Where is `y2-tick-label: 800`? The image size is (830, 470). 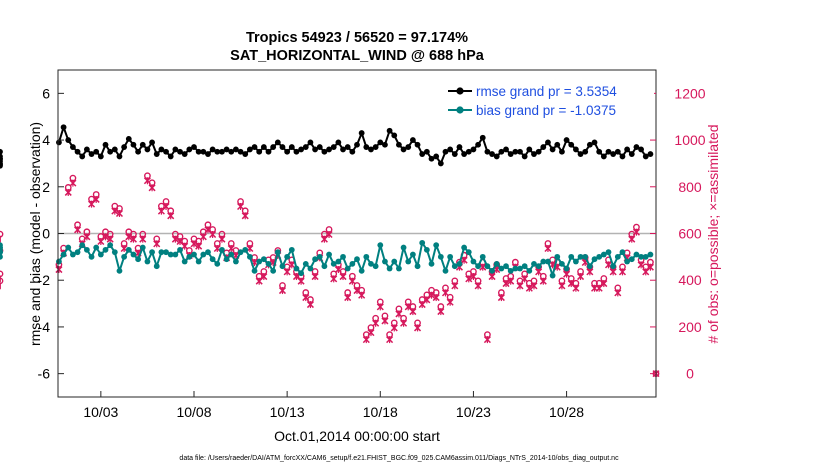
y2-tick-label: 800 is located at coordinates (690, 187).